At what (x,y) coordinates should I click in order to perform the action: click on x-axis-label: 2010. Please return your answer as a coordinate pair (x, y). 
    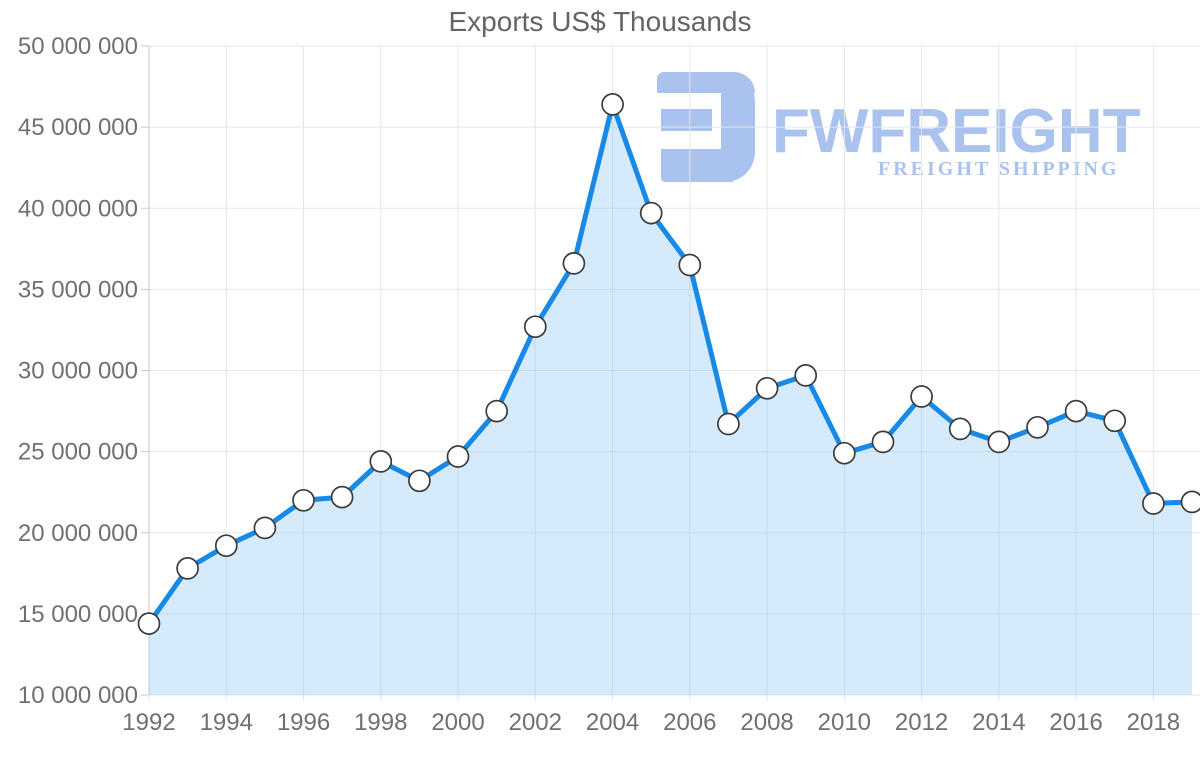
    Looking at the image, I should click on (844, 722).